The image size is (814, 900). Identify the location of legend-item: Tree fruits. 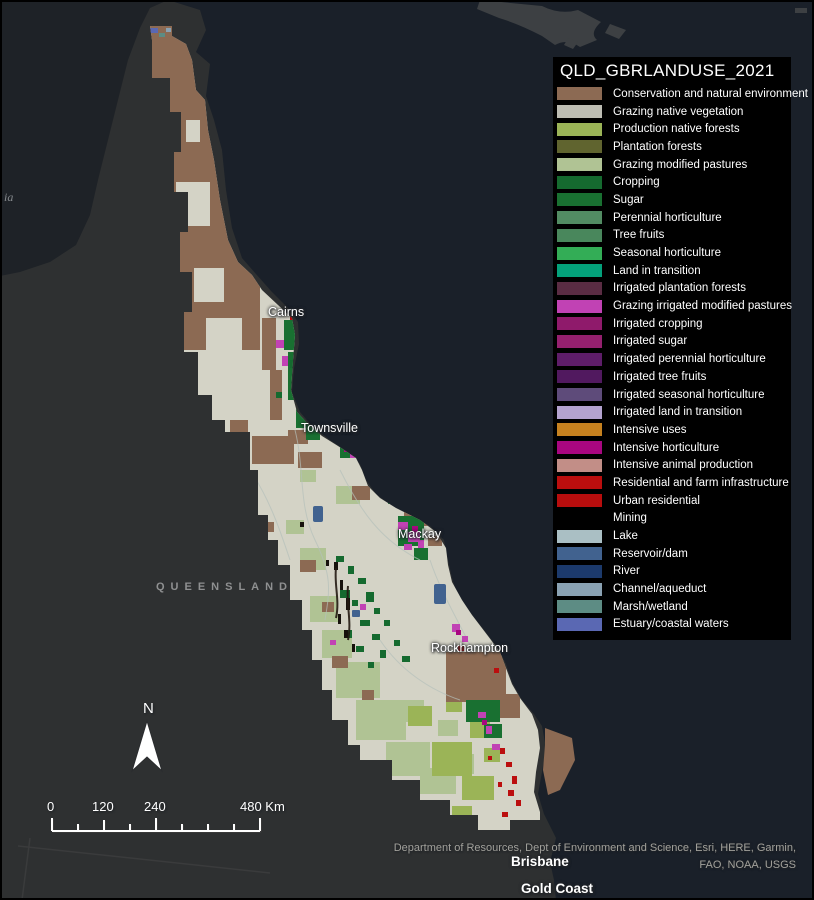
(674, 236).